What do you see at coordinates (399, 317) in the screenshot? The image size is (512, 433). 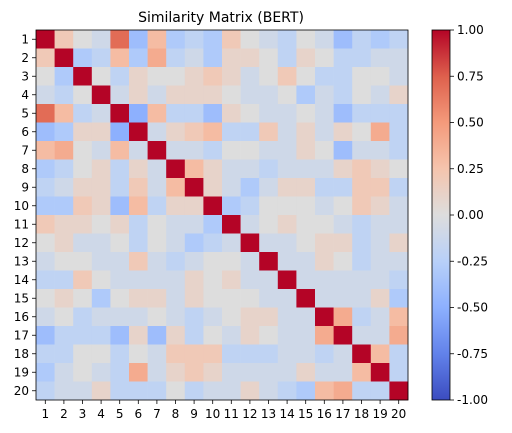 I see `heatmap-cell-r16-c20` at bounding box center [399, 317].